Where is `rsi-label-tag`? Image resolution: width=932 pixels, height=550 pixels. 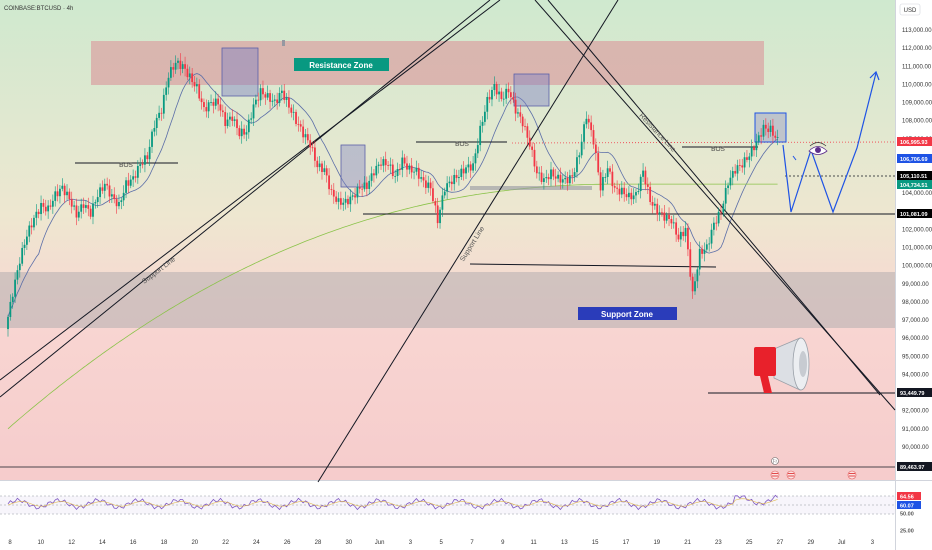
rsi-label-tag is located at coordinates (909, 505).